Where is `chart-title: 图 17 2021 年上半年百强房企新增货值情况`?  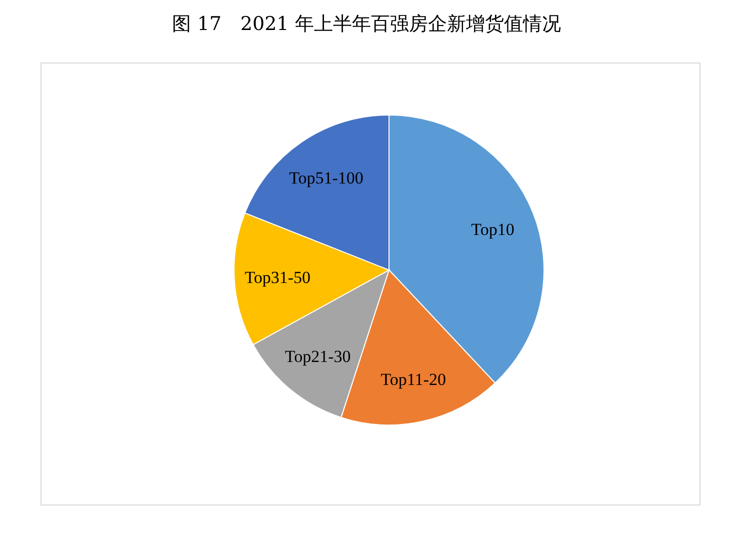
chart-title: 图 17 2021 年上半年百强房企新增货值情况 is located at coordinates (366, 24).